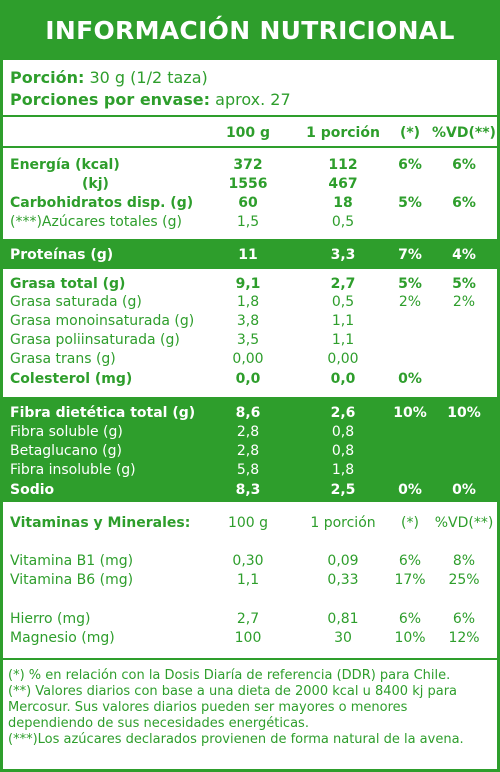 This screenshot has height=772, width=500. I want to click on col-header-pct: (*), so click(410, 523).